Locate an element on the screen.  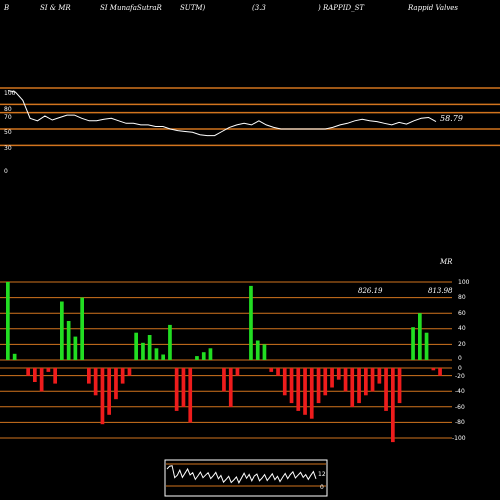
rsi-tick-70: 70 is located at coordinates (8, 117).